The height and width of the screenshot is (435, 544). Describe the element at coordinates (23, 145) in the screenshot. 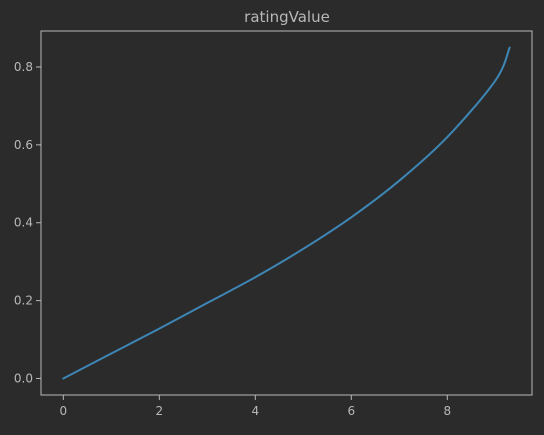

I see `y-tick-label: 0.6` at that location.